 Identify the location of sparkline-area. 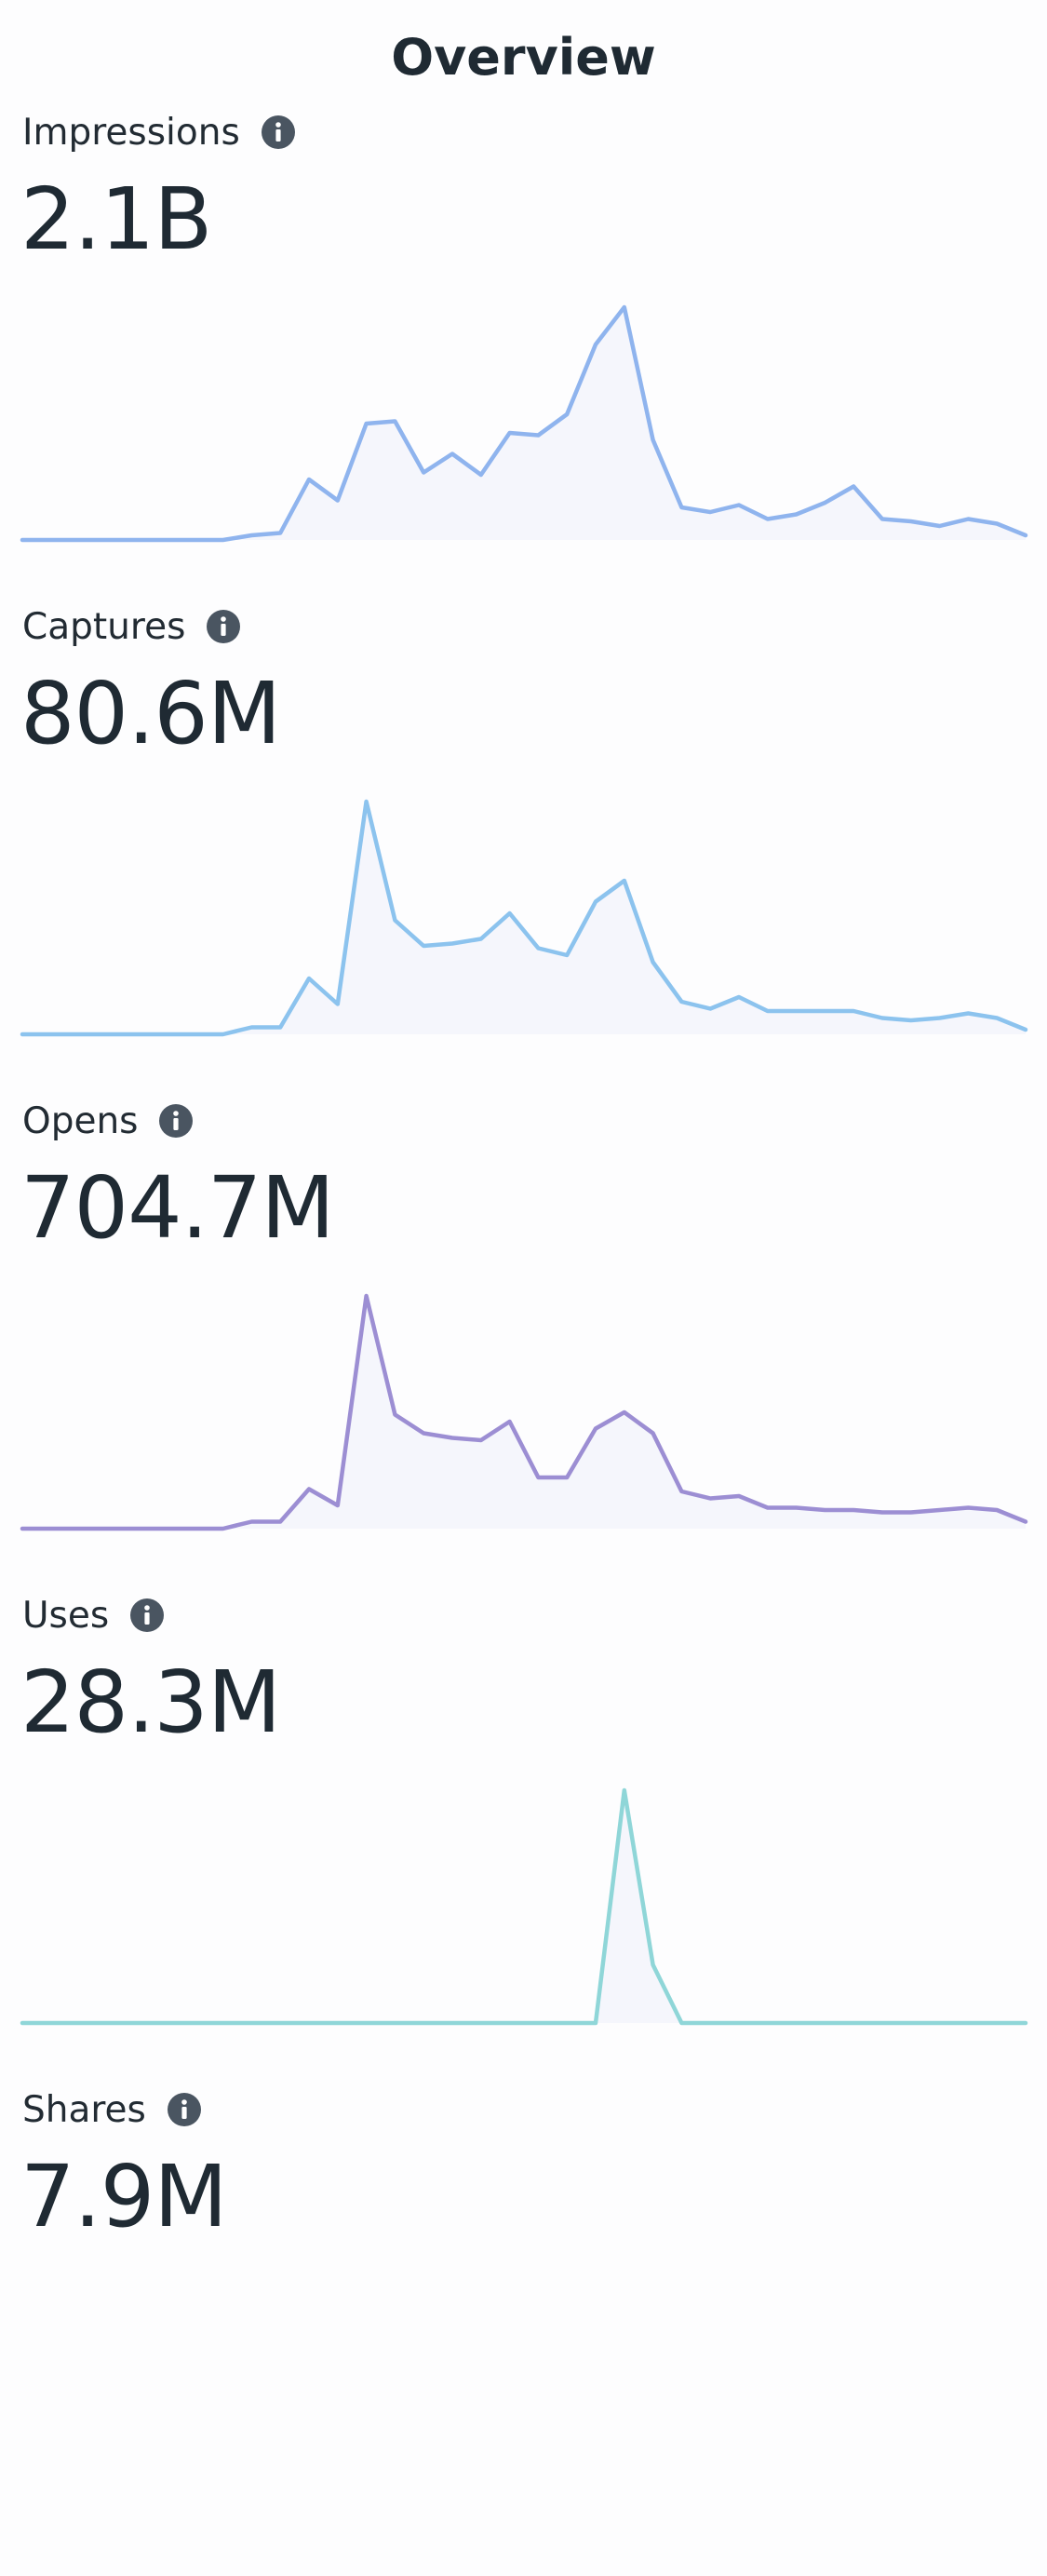
(524, 1906).